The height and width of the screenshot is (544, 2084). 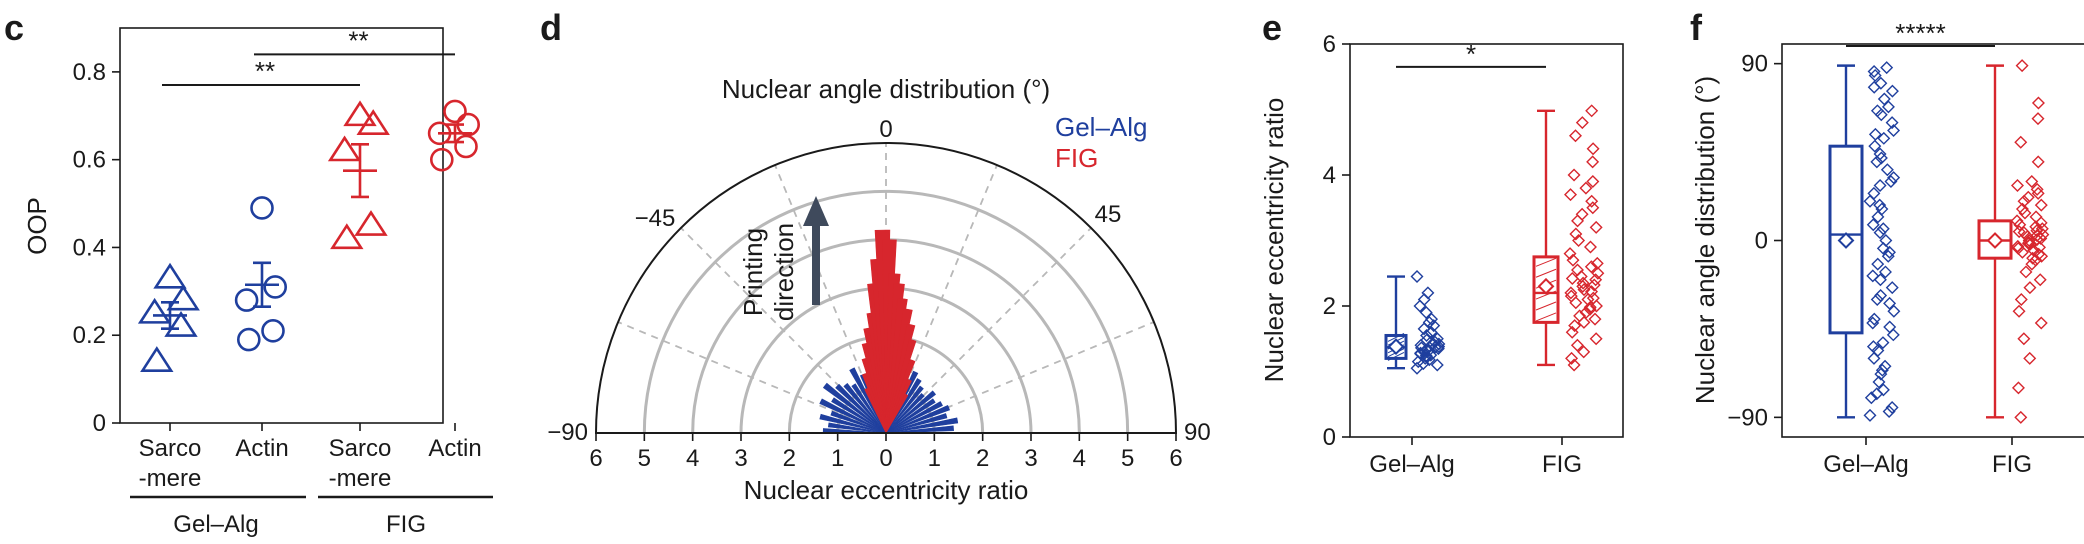 What do you see at coordinates (406, 524) in the screenshot?
I see `panel-c-group-fig: FIG` at bounding box center [406, 524].